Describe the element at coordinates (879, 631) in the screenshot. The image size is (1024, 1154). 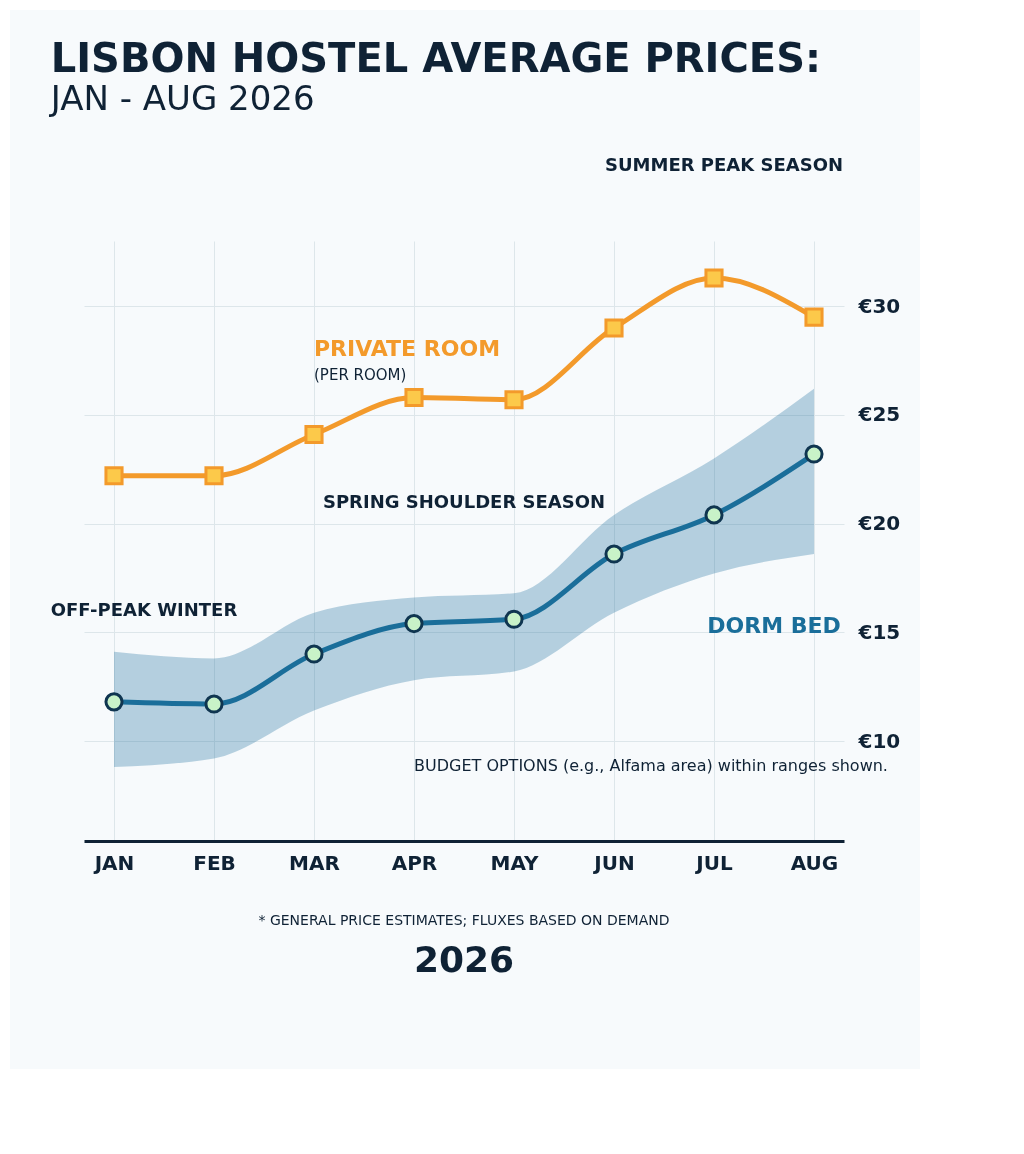
I see `y-tick-label: €15` at that location.